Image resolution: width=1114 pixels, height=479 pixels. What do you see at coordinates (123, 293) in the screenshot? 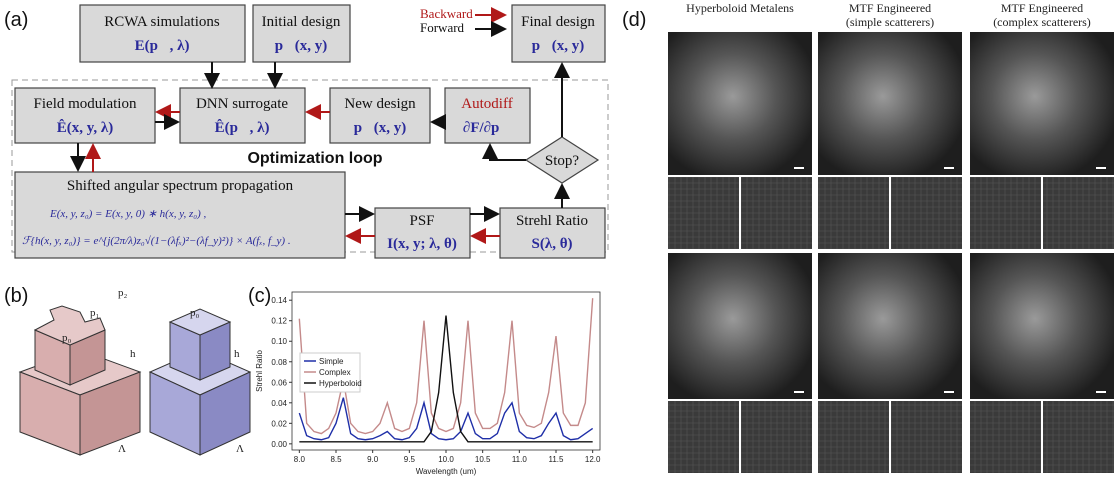
I see `dim-label: p₂` at bounding box center [123, 293].